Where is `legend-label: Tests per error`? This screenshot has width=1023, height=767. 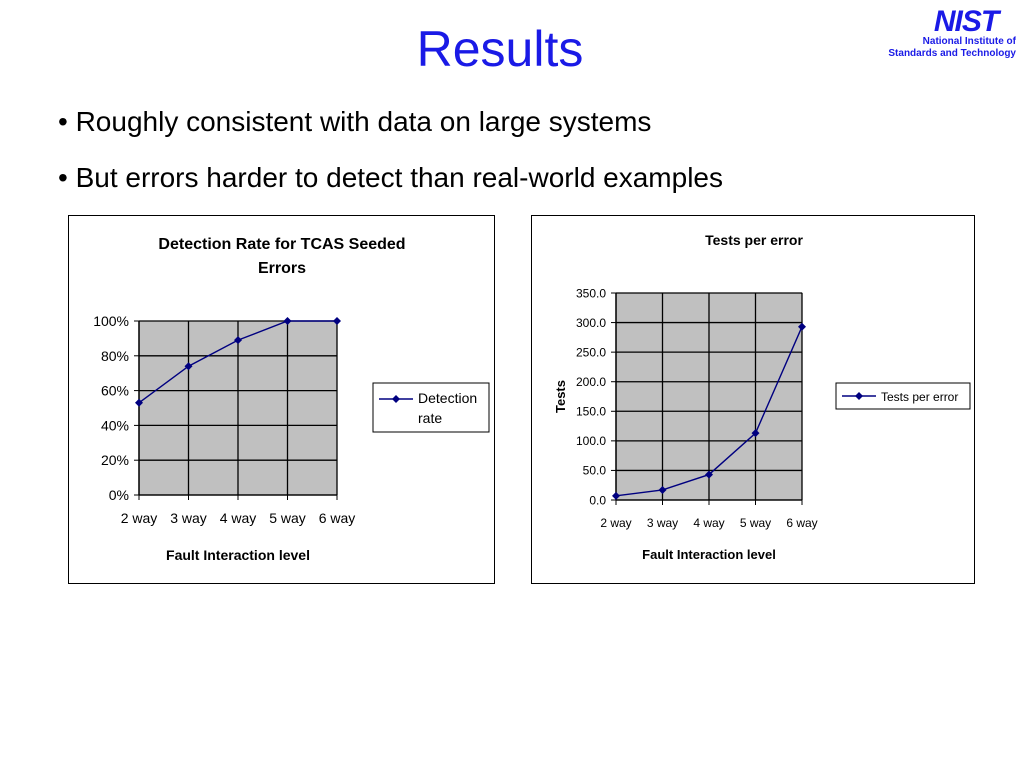
legend-label: Tests per error is located at coordinates (919, 397).